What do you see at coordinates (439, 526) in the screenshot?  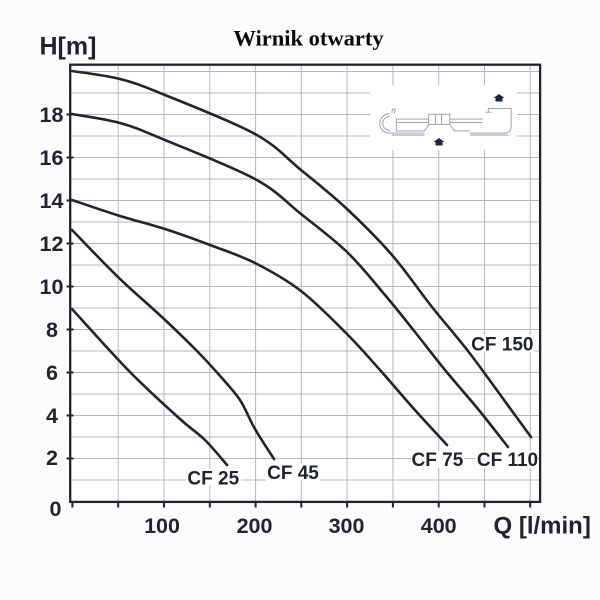 I see `svg-text: 400` at bounding box center [439, 526].